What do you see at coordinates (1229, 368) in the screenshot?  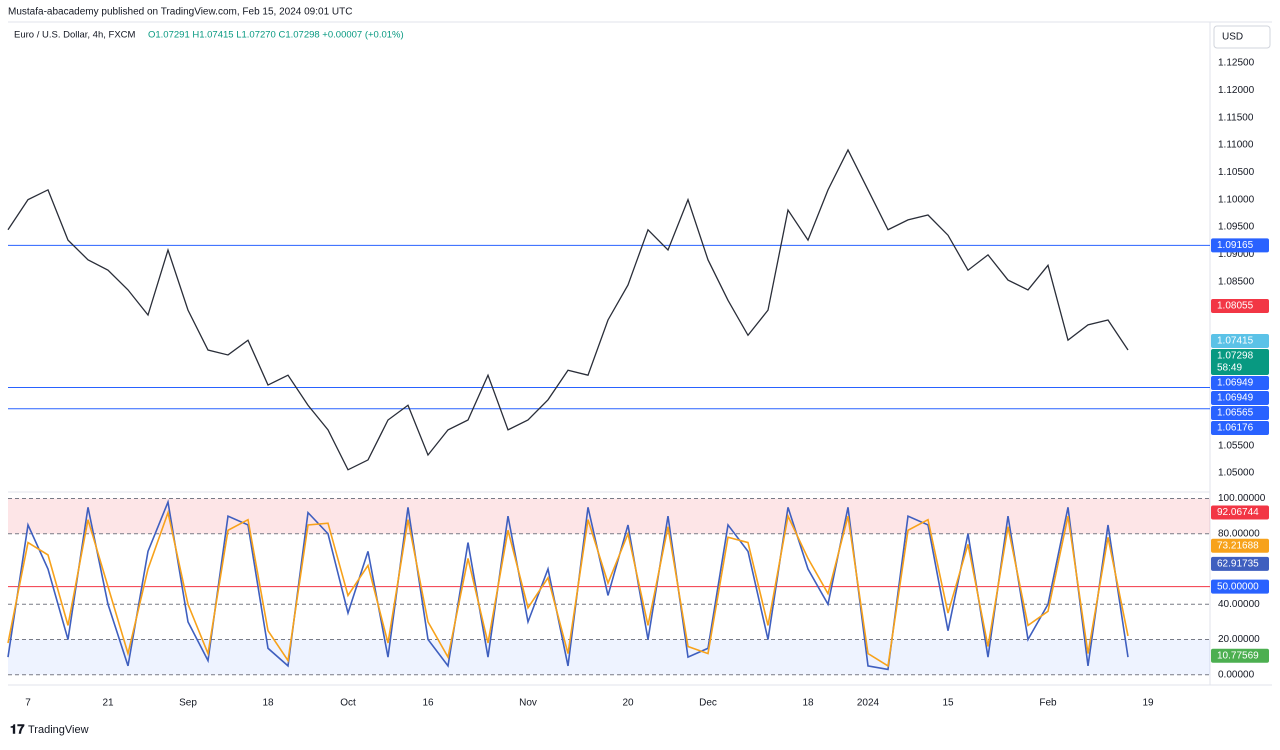 I see `countdown: 58:49` at bounding box center [1229, 368].